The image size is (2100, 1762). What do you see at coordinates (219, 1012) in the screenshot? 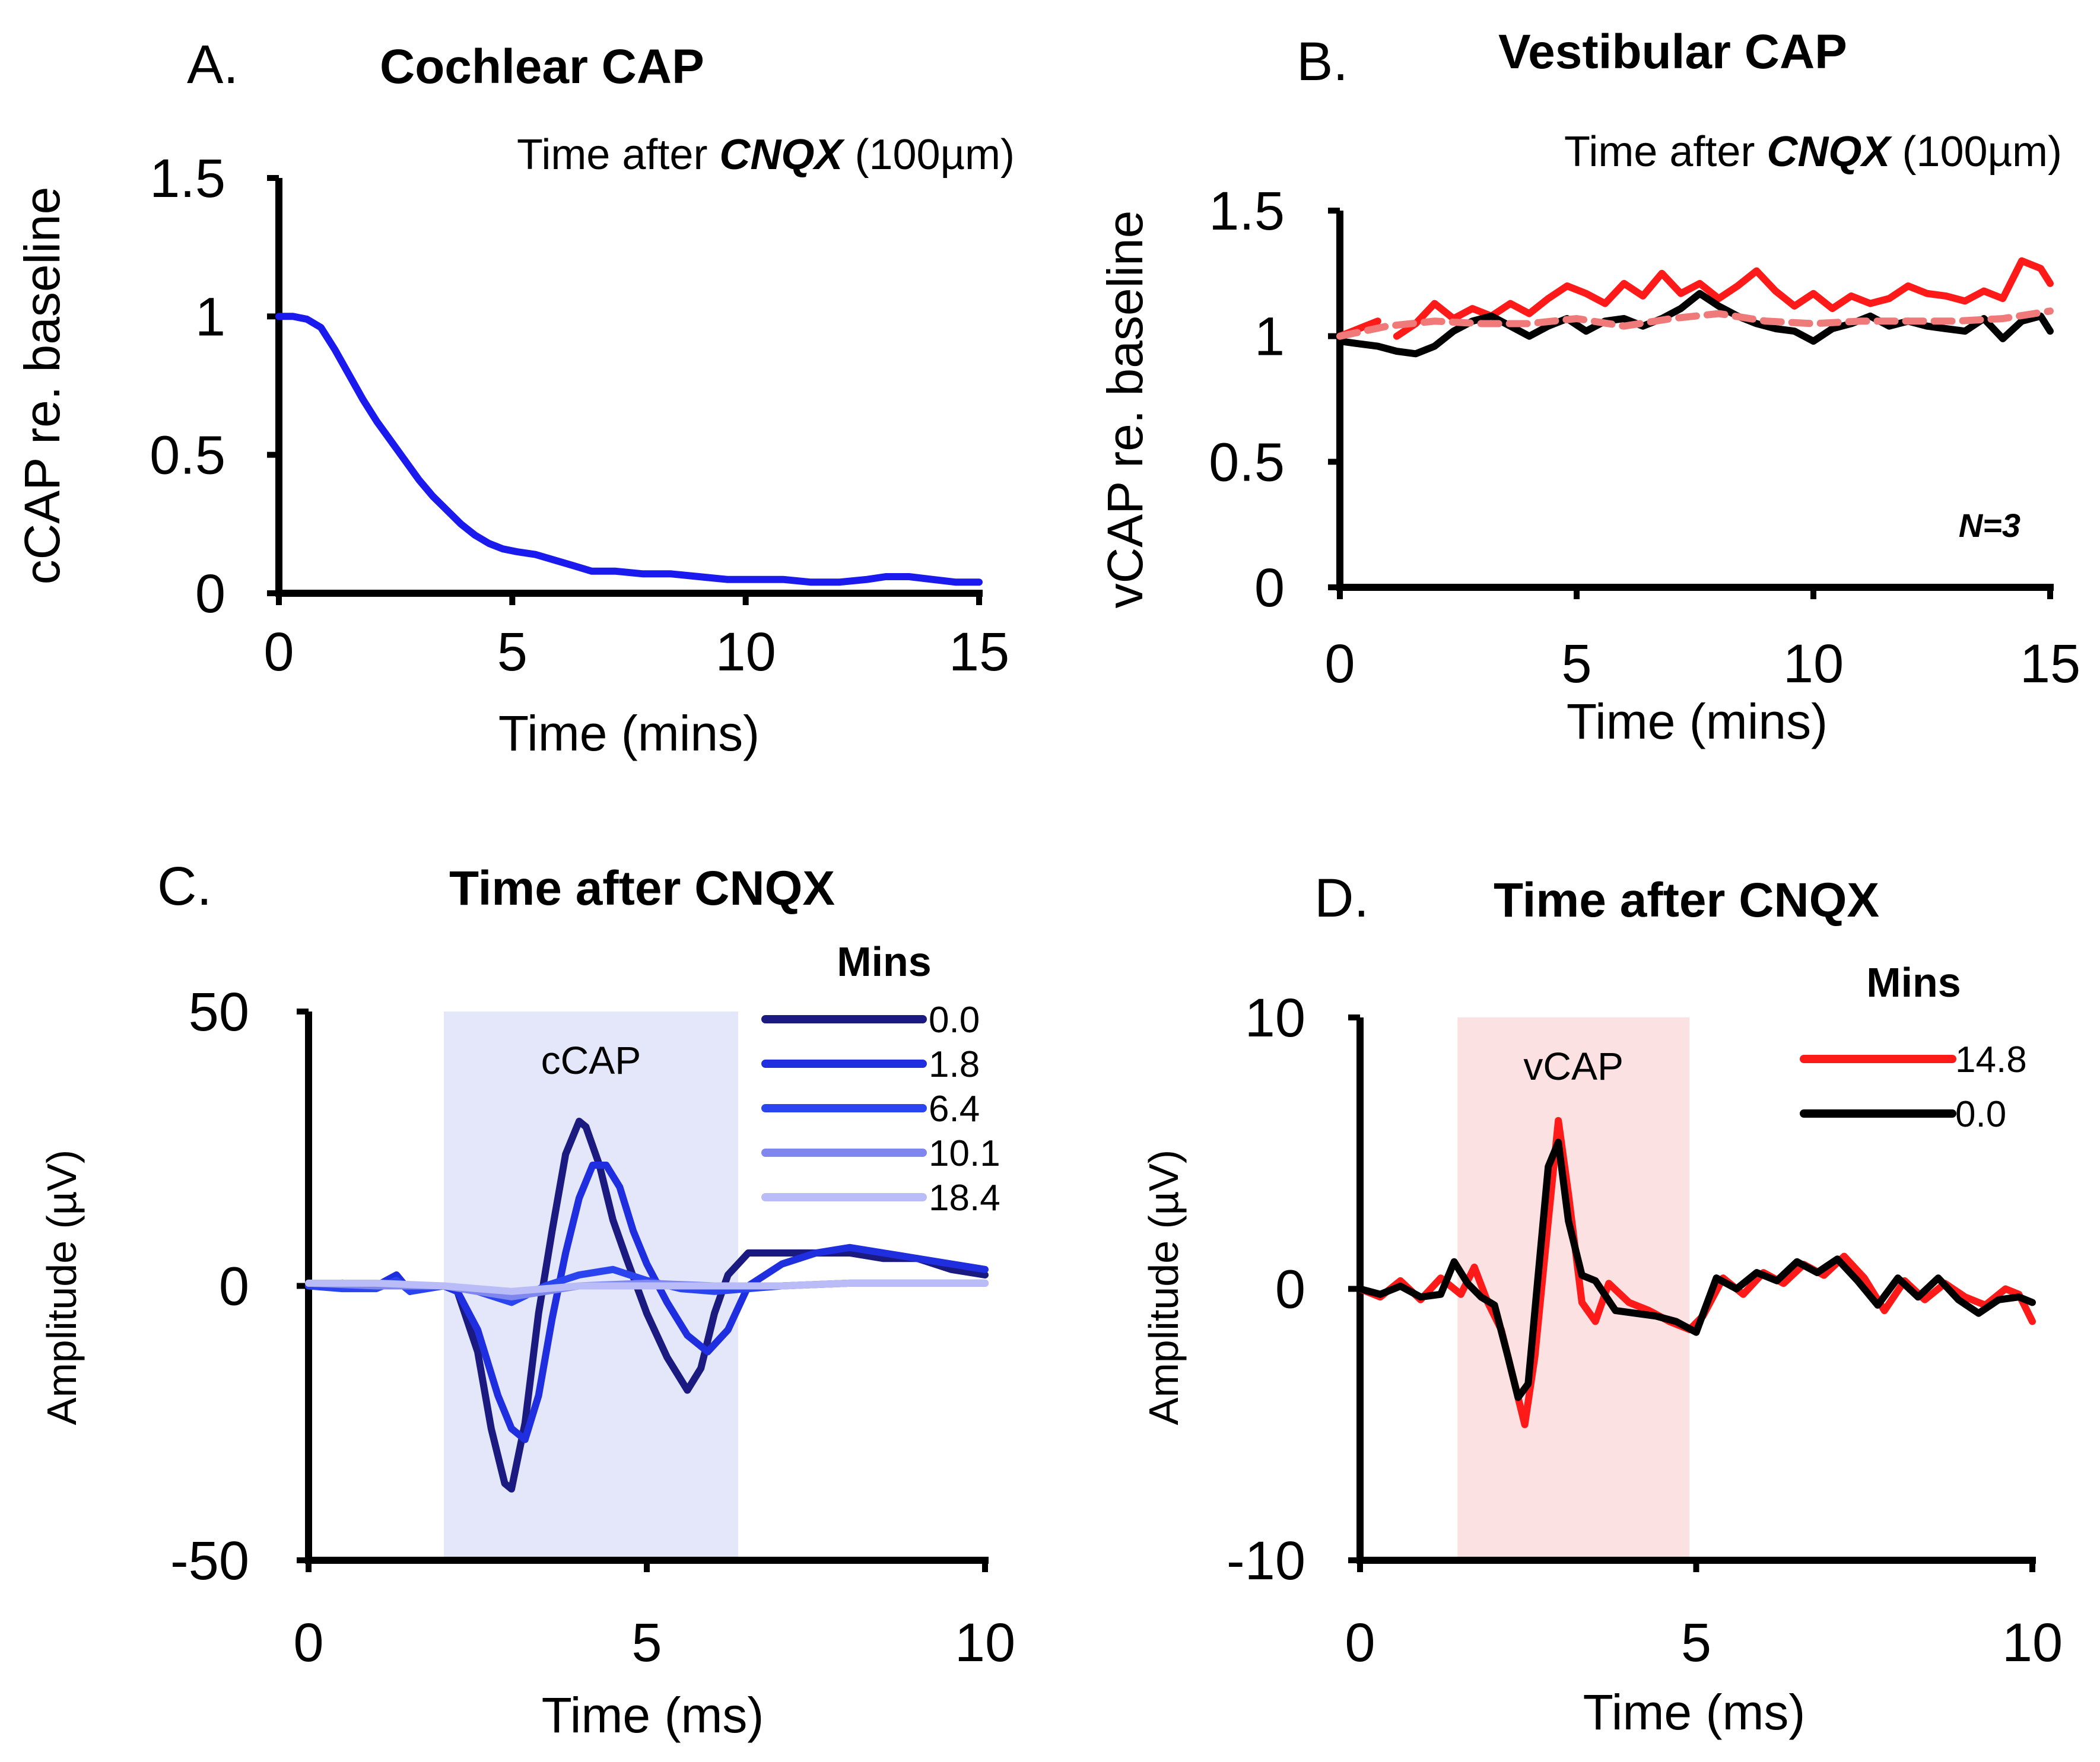
I see `y-tick-label: 50` at bounding box center [219, 1012].